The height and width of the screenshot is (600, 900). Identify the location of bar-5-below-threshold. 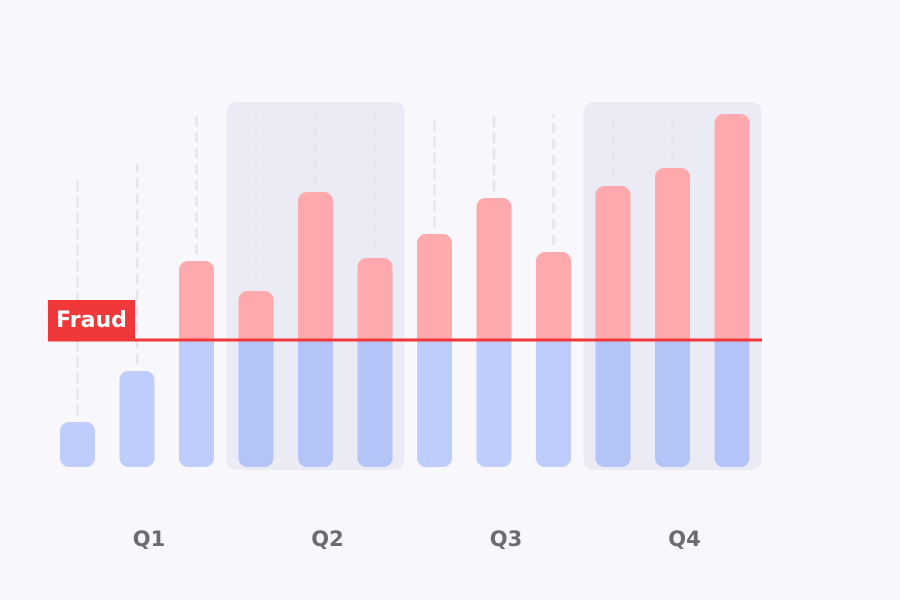
(315, 403).